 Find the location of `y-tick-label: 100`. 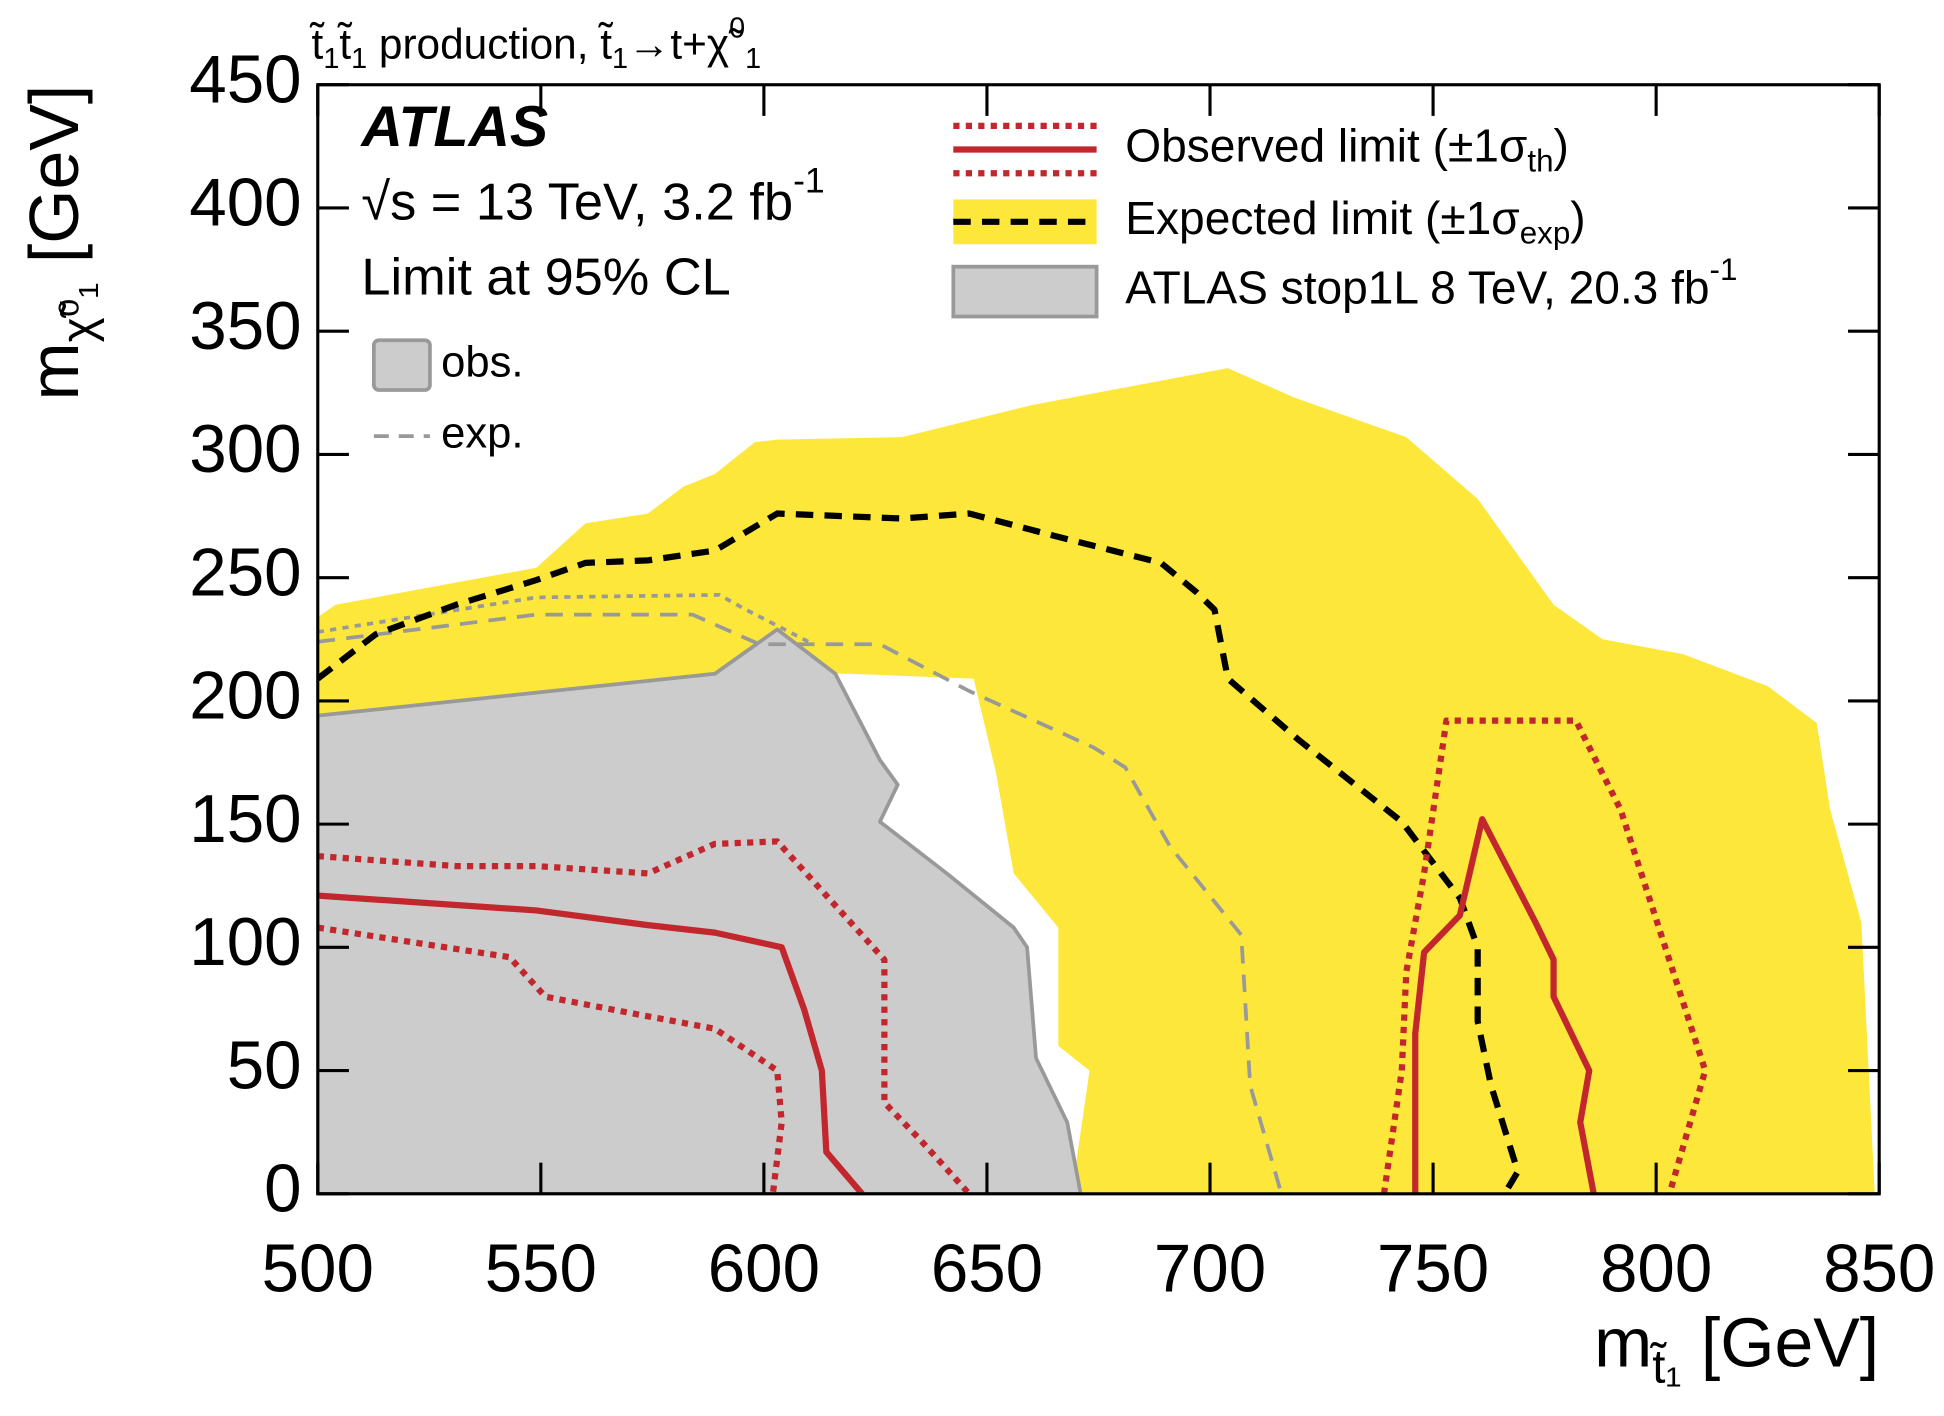

y-tick-label: 100 is located at coordinates (245, 942).